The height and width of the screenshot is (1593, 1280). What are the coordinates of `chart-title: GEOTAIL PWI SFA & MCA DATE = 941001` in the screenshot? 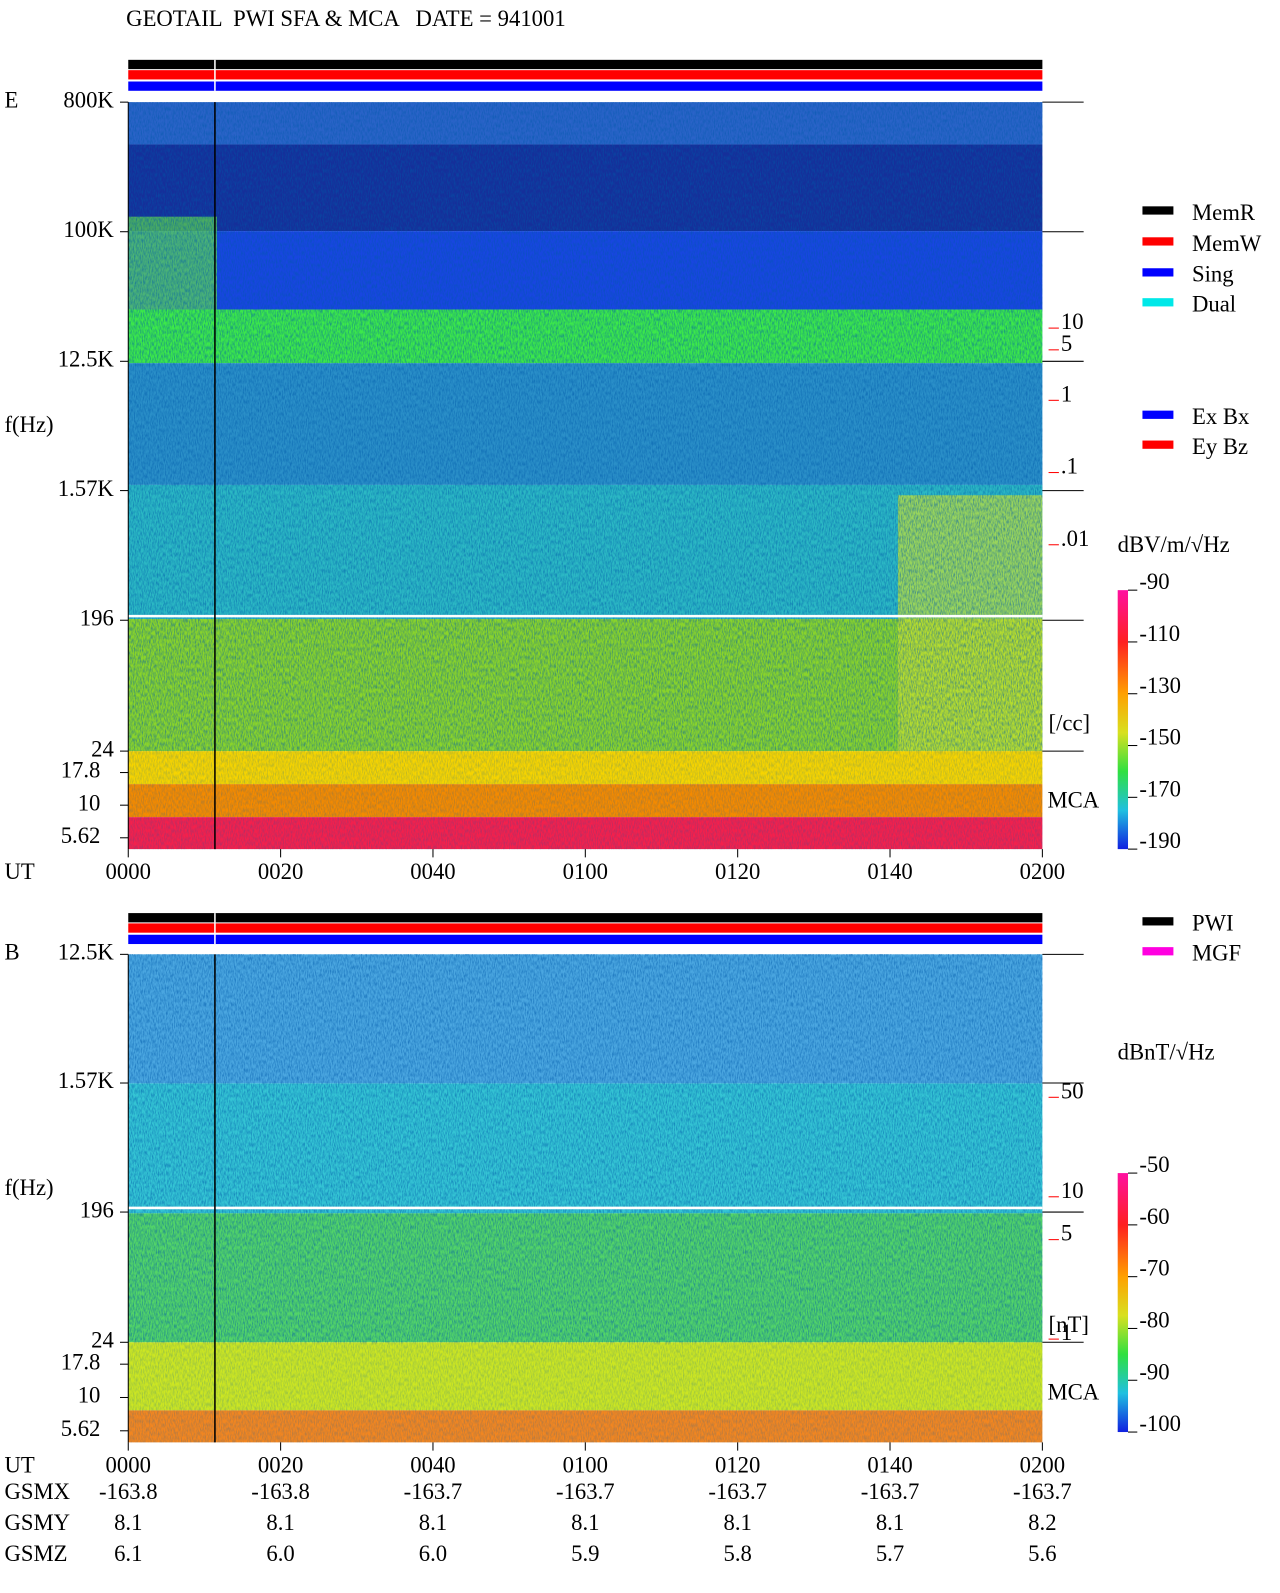 It's located at (346, 18).